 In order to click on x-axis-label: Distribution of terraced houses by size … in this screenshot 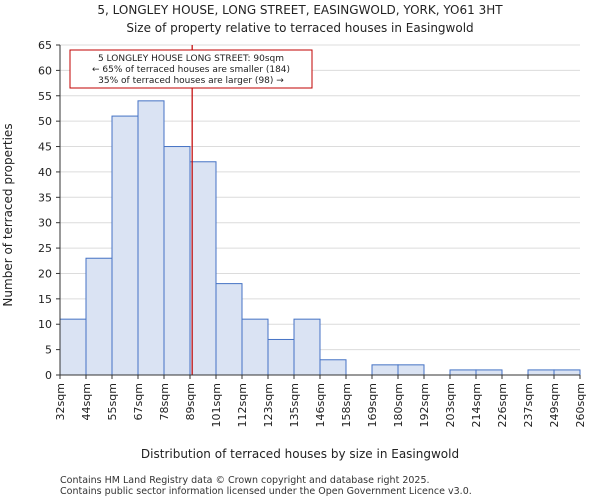, I will do `click(300, 454)`.